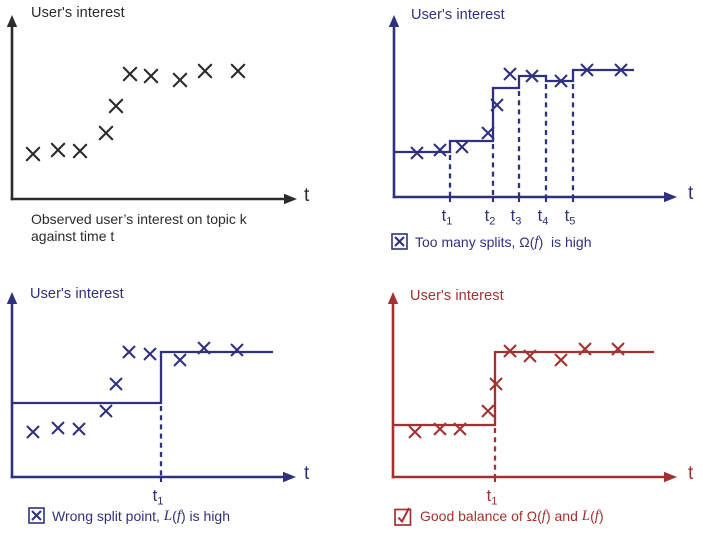 The width and height of the screenshot is (703, 534). I want to click on caption-observed-line1: Observed user’s interest on topic k, so click(139, 219).